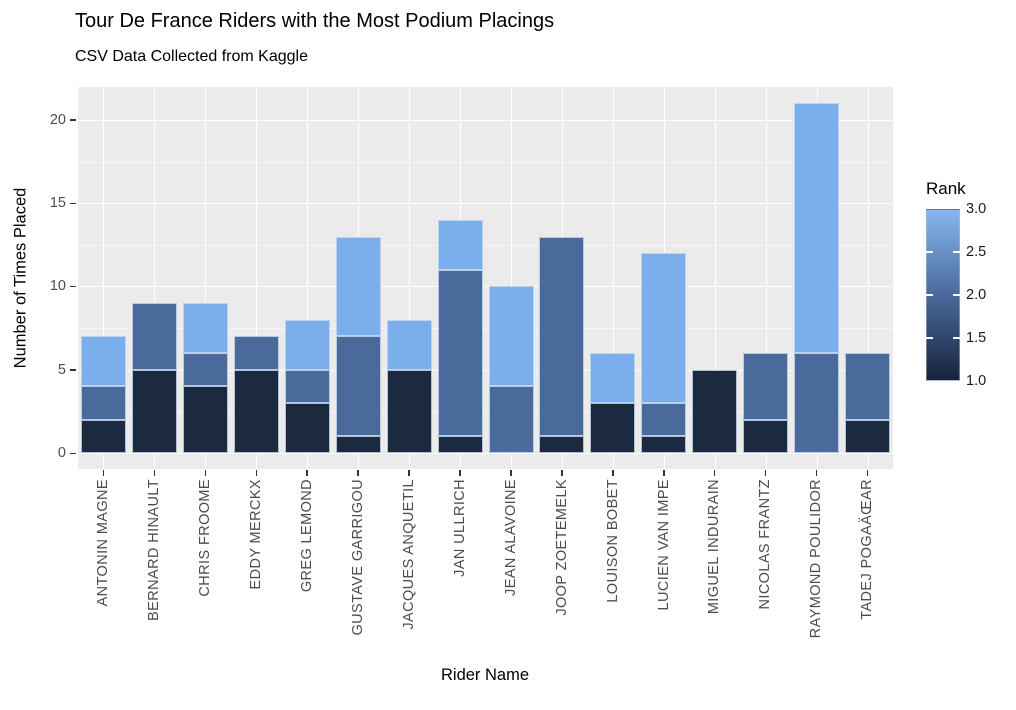  I want to click on x-tick-label: CHRIS FROOME, so click(205, 574).